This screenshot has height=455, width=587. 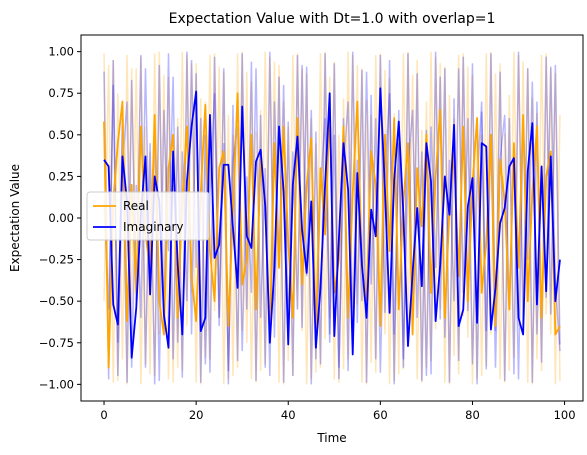 What do you see at coordinates (472, 415) in the screenshot?
I see `x-tick-label: 80` at bounding box center [472, 415].